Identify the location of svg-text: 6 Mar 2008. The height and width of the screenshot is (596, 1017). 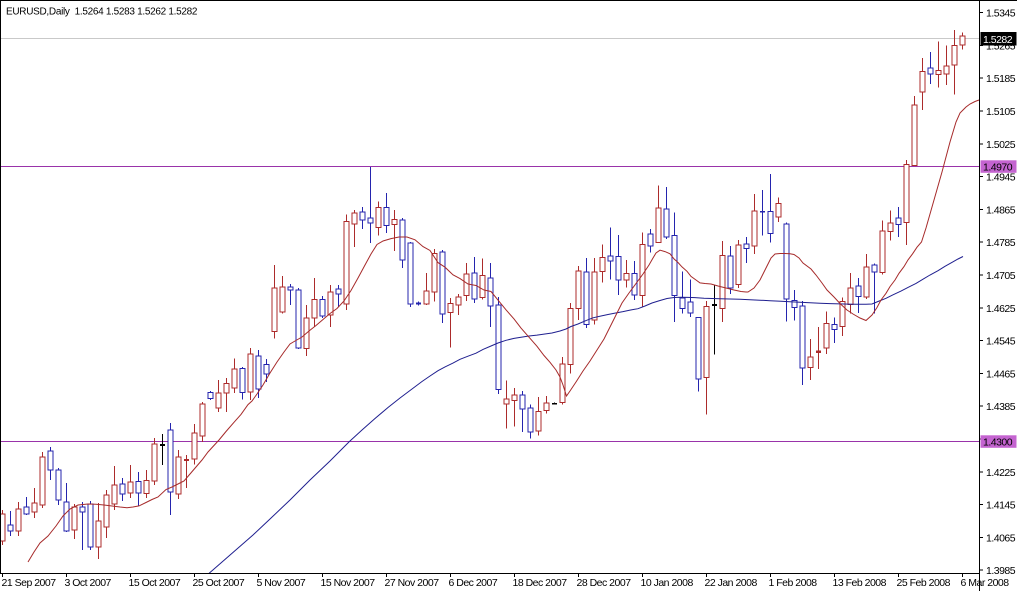
(985, 583).